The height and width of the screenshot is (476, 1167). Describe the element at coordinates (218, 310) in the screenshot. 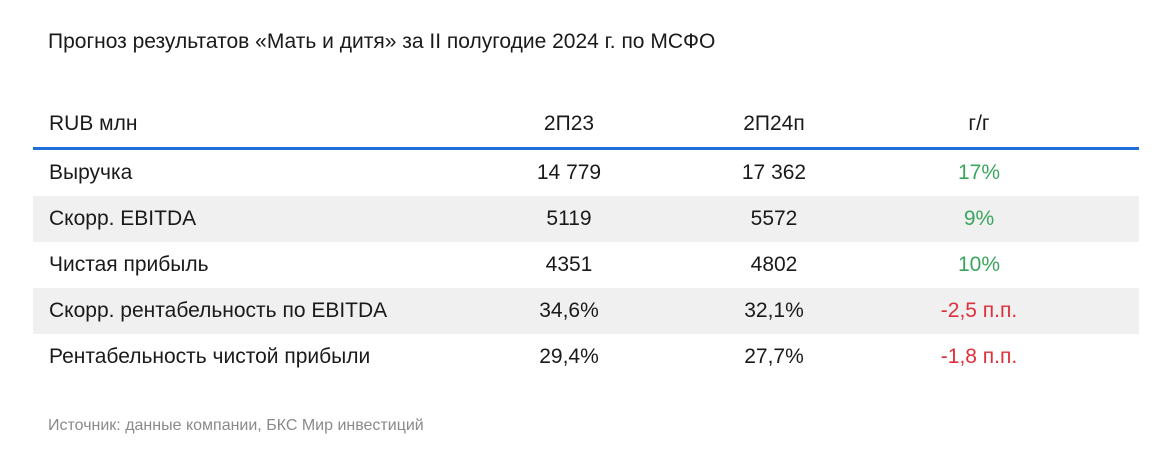

I see `row-label: Скорр. рентабельность по EBITDA` at that location.